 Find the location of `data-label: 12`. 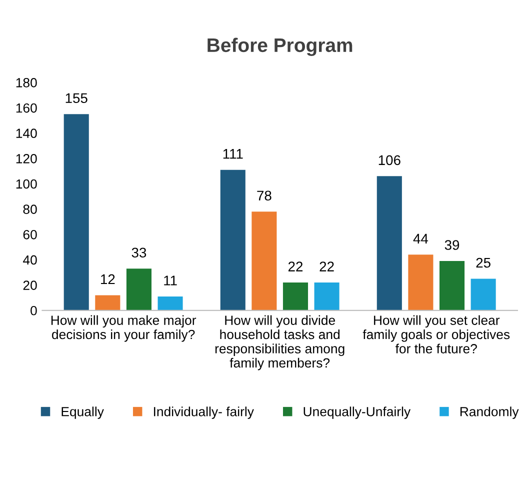

data-label: 12 is located at coordinates (108, 279).